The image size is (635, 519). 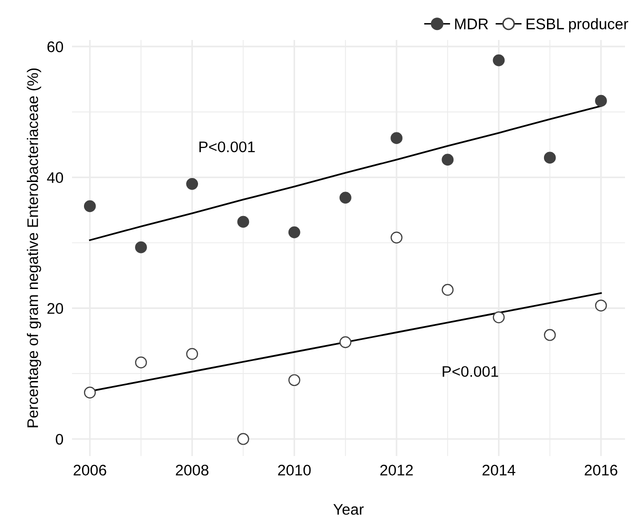 I want to click on legend-label: ESBL producer, so click(x=577, y=25).